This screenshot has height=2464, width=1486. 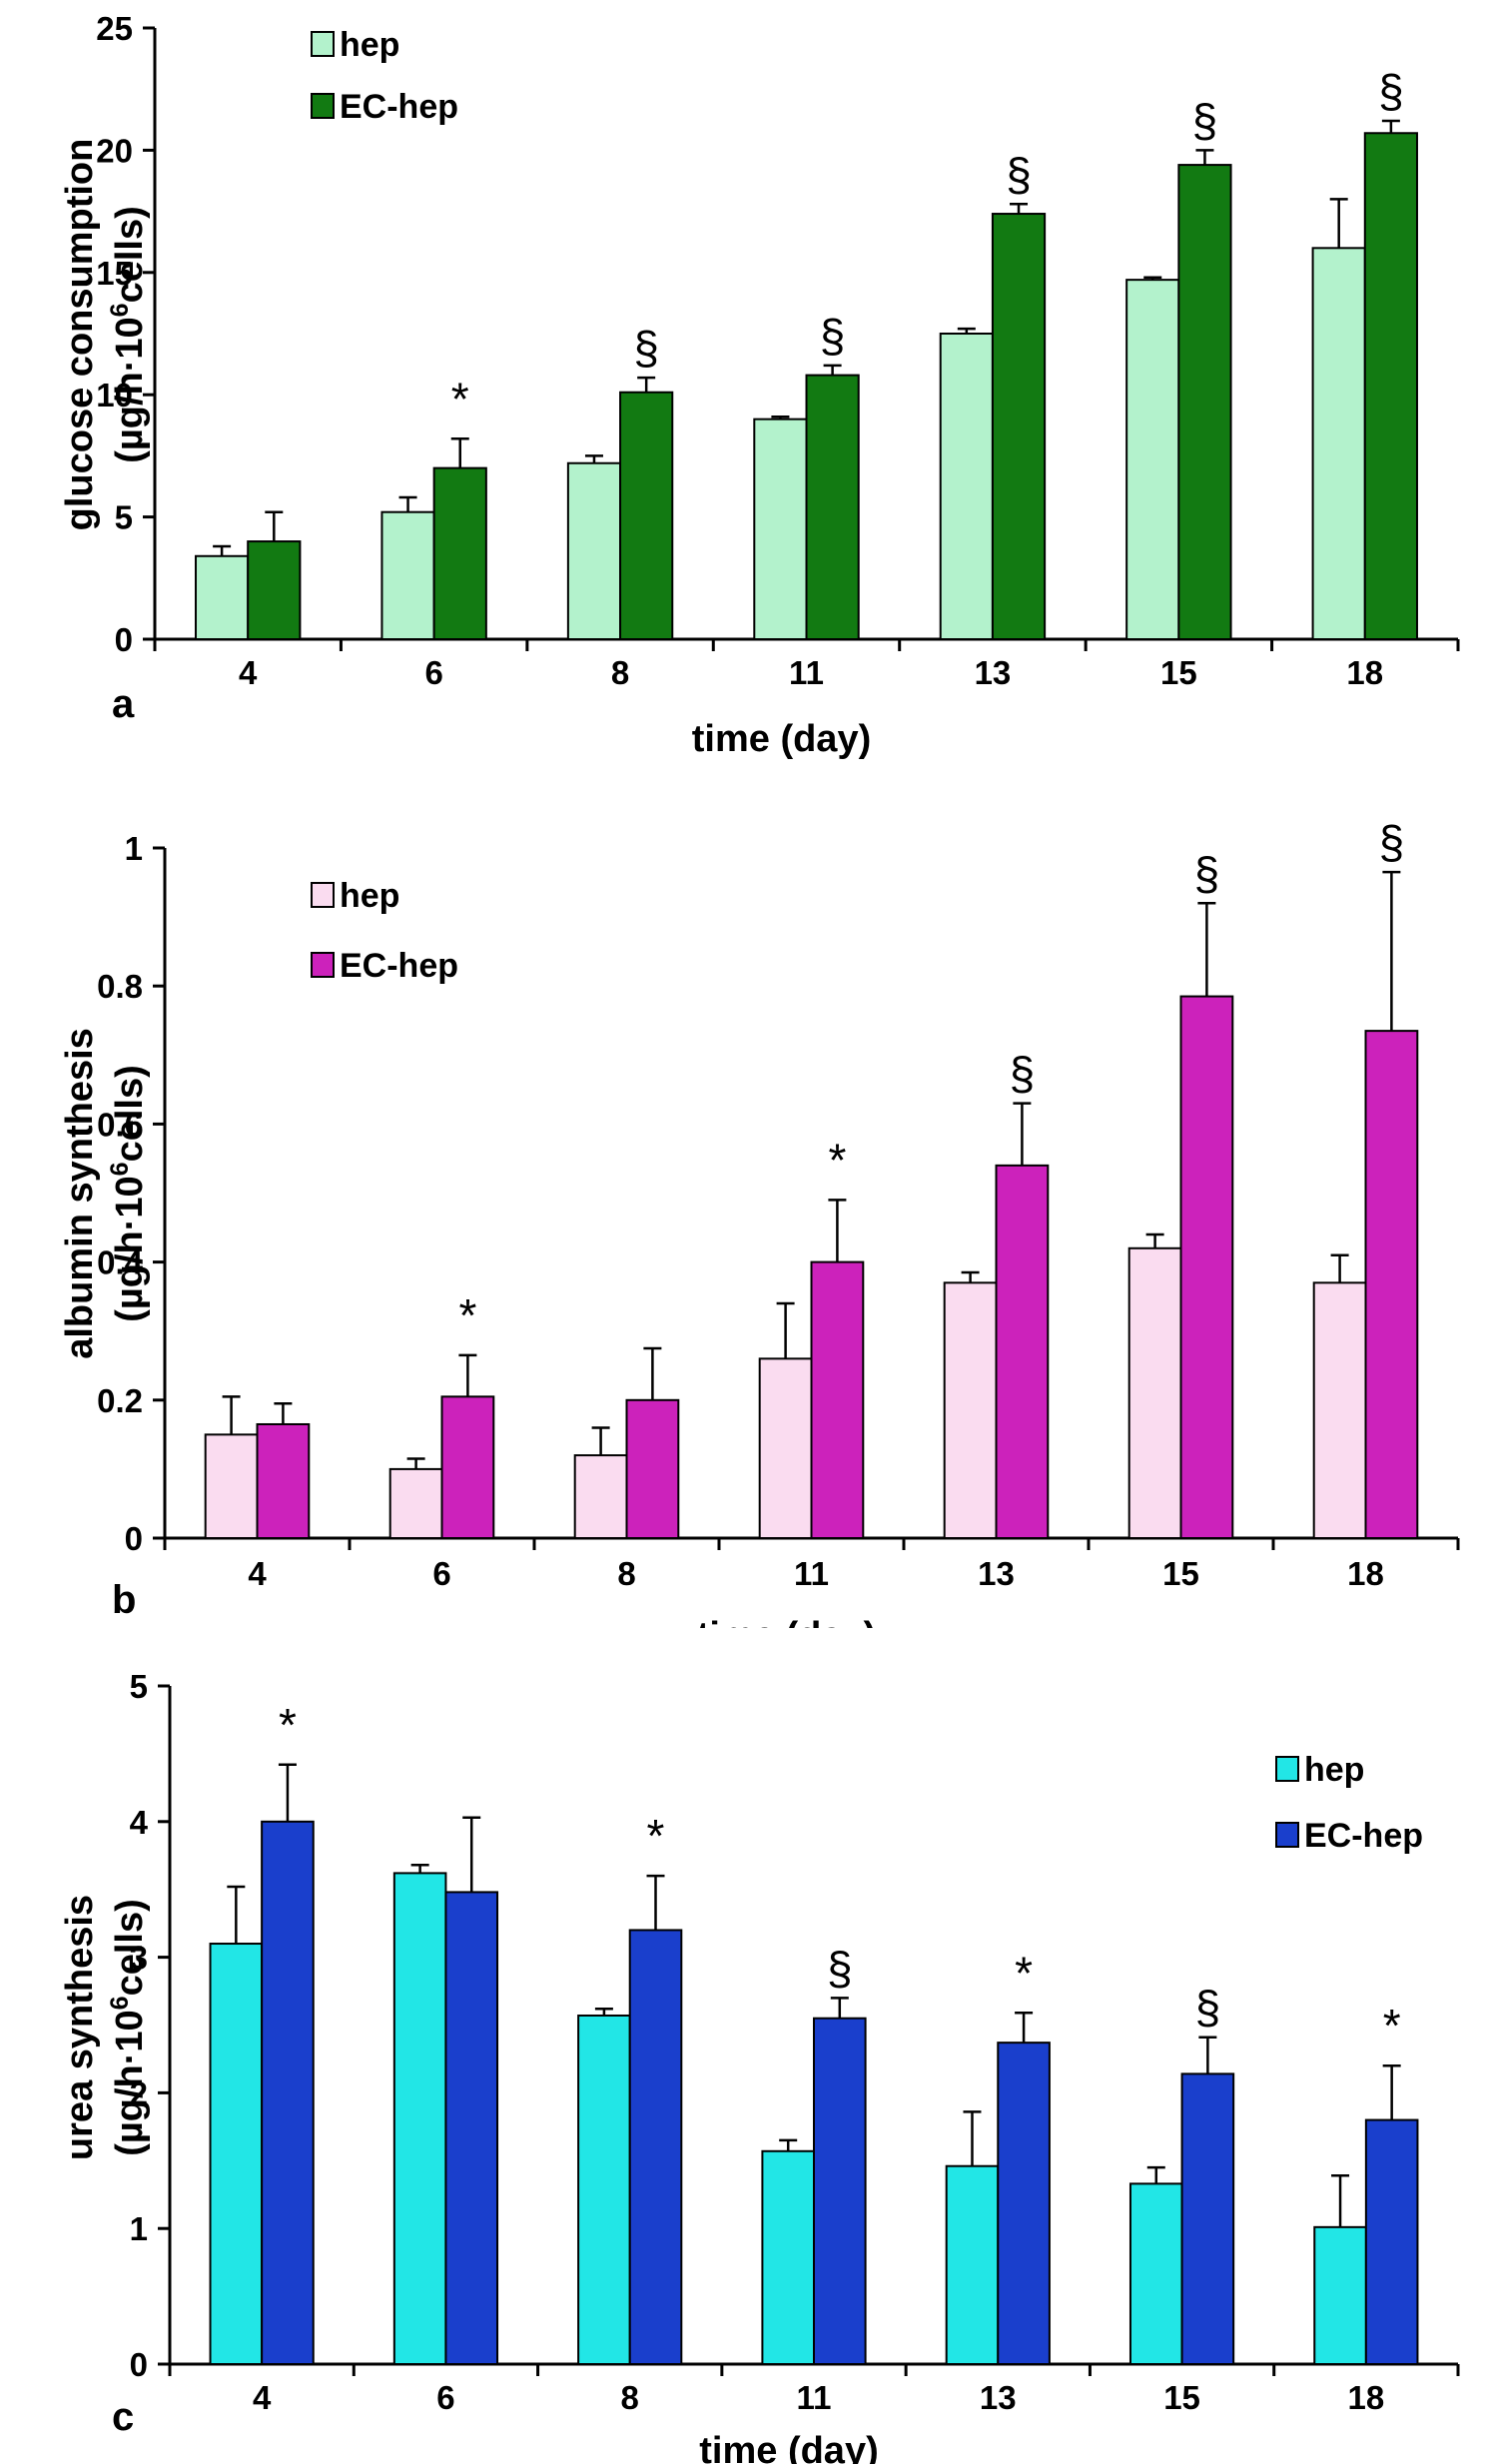 What do you see at coordinates (80, 335) in the screenshot?
I see `y-axis-label-line1: glucose consumption` at bounding box center [80, 335].